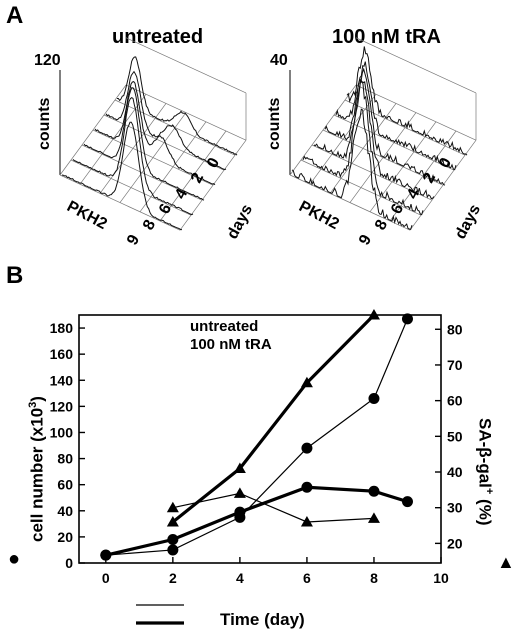 This screenshot has height=637, width=520. What do you see at coordinates (262, 619) in the screenshot?
I see `x-axis-label: Time (day)` at bounding box center [262, 619].